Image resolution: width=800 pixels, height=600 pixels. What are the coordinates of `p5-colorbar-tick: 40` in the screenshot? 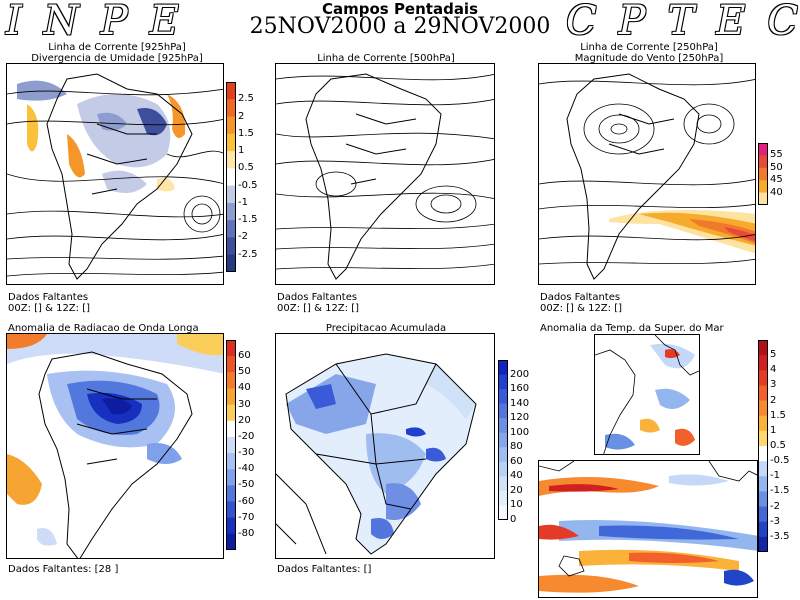 It's located at (516, 476).